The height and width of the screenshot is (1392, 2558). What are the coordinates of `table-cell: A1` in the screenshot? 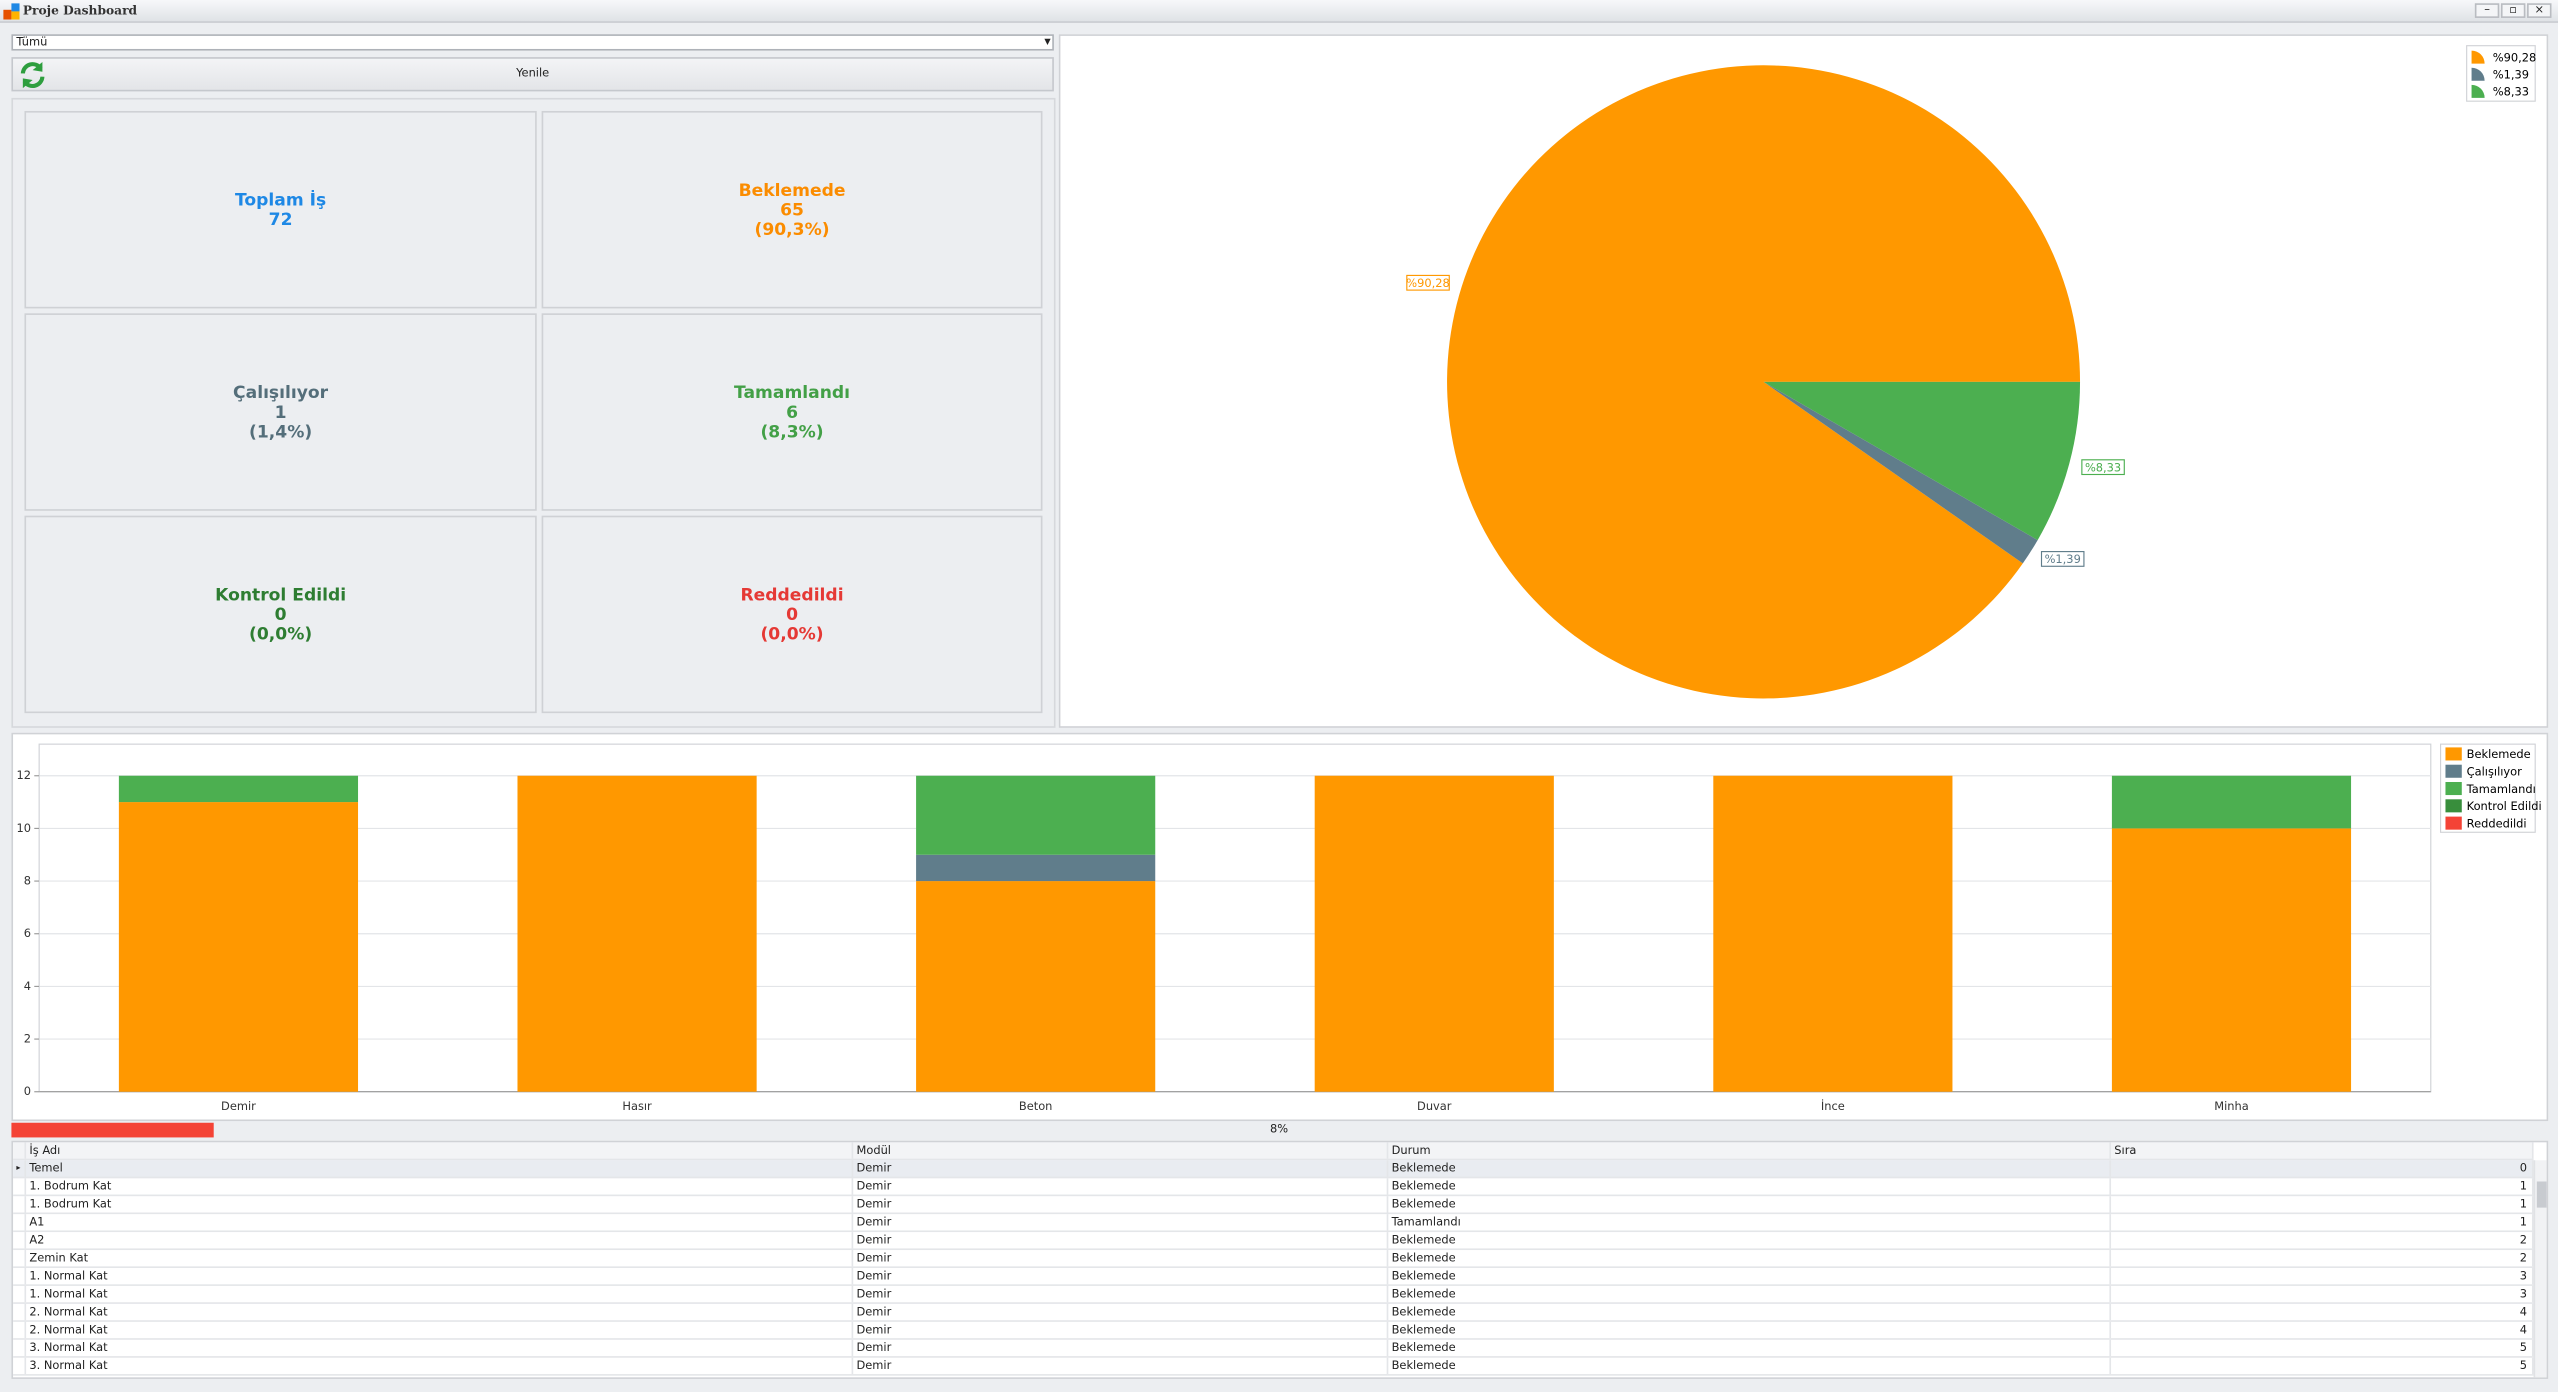 It's located at (440, 1222).